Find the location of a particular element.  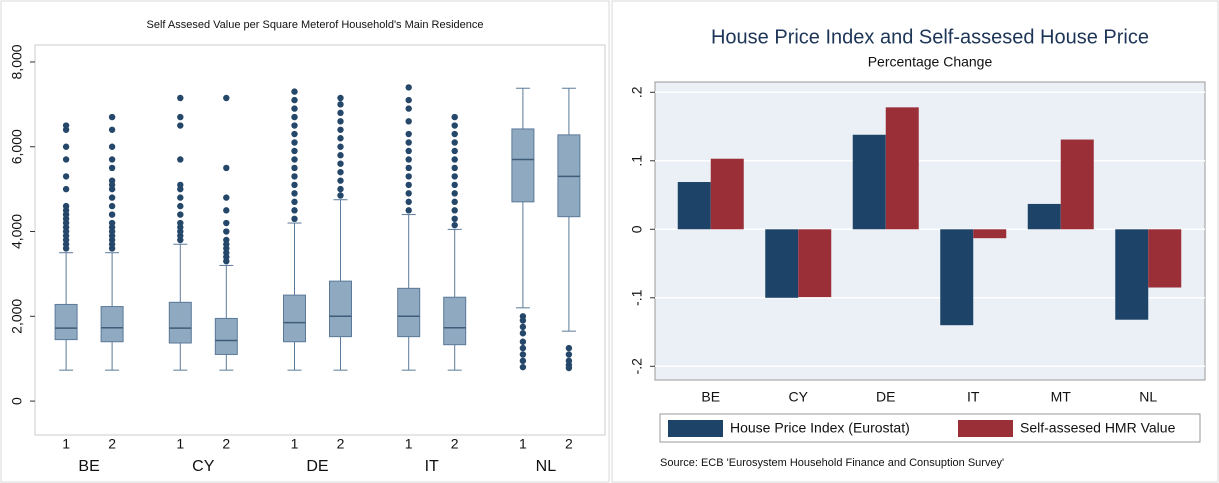

y-tick-label: -.2 is located at coordinates (637, 366).